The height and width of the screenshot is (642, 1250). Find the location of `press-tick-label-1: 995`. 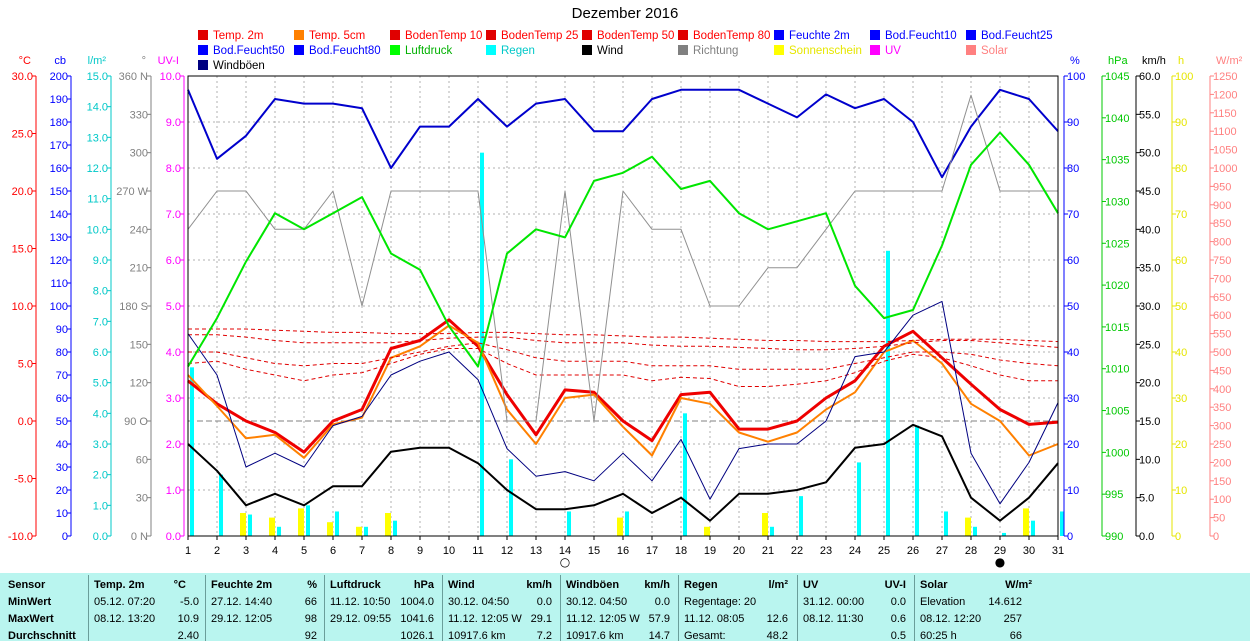

press-tick-label-1: 995 is located at coordinates (1114, 495).